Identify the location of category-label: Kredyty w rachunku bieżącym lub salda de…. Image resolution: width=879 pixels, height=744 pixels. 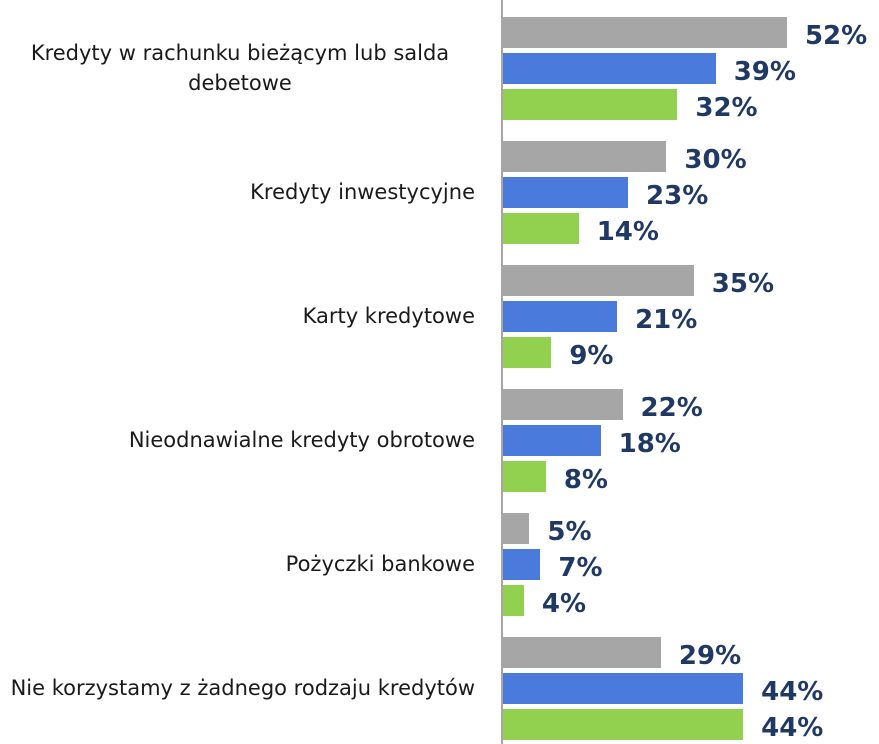
(240, 68).